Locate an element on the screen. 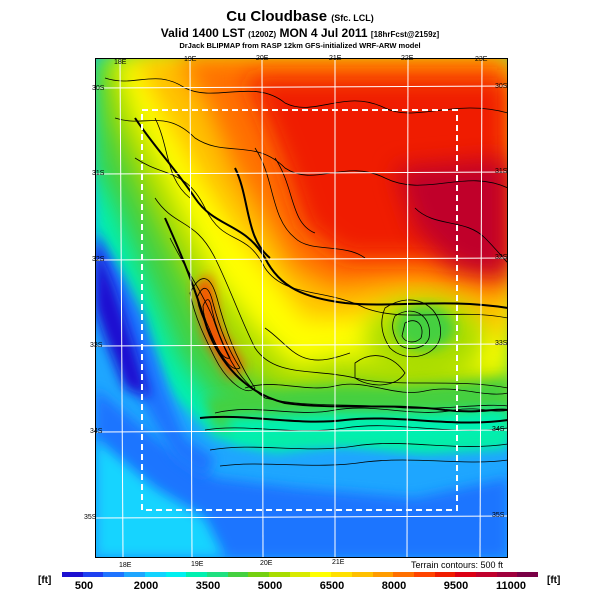 This screenshot has width=600, height=600. lon-label-bottom: 18E is located at coordinates (125, 565).